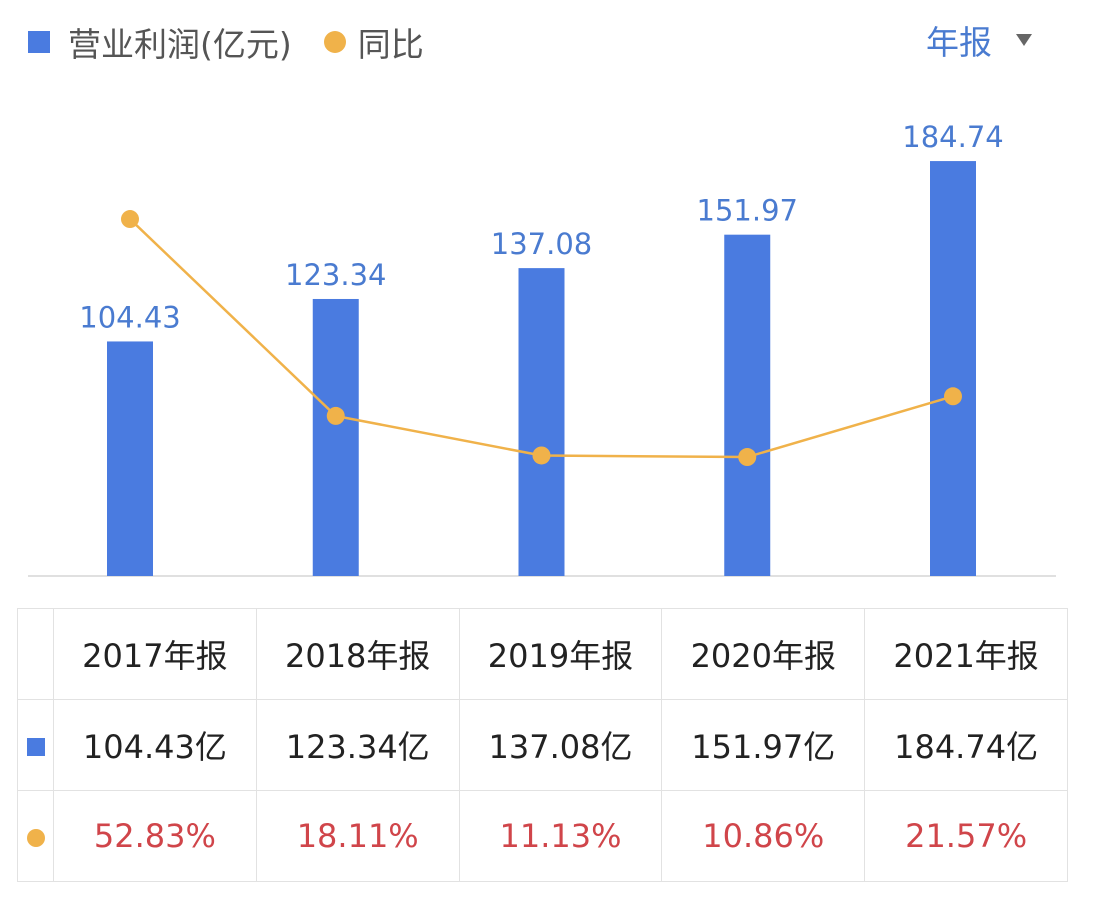  I want to click on period-selector-label: 年报, so click(959, 42).